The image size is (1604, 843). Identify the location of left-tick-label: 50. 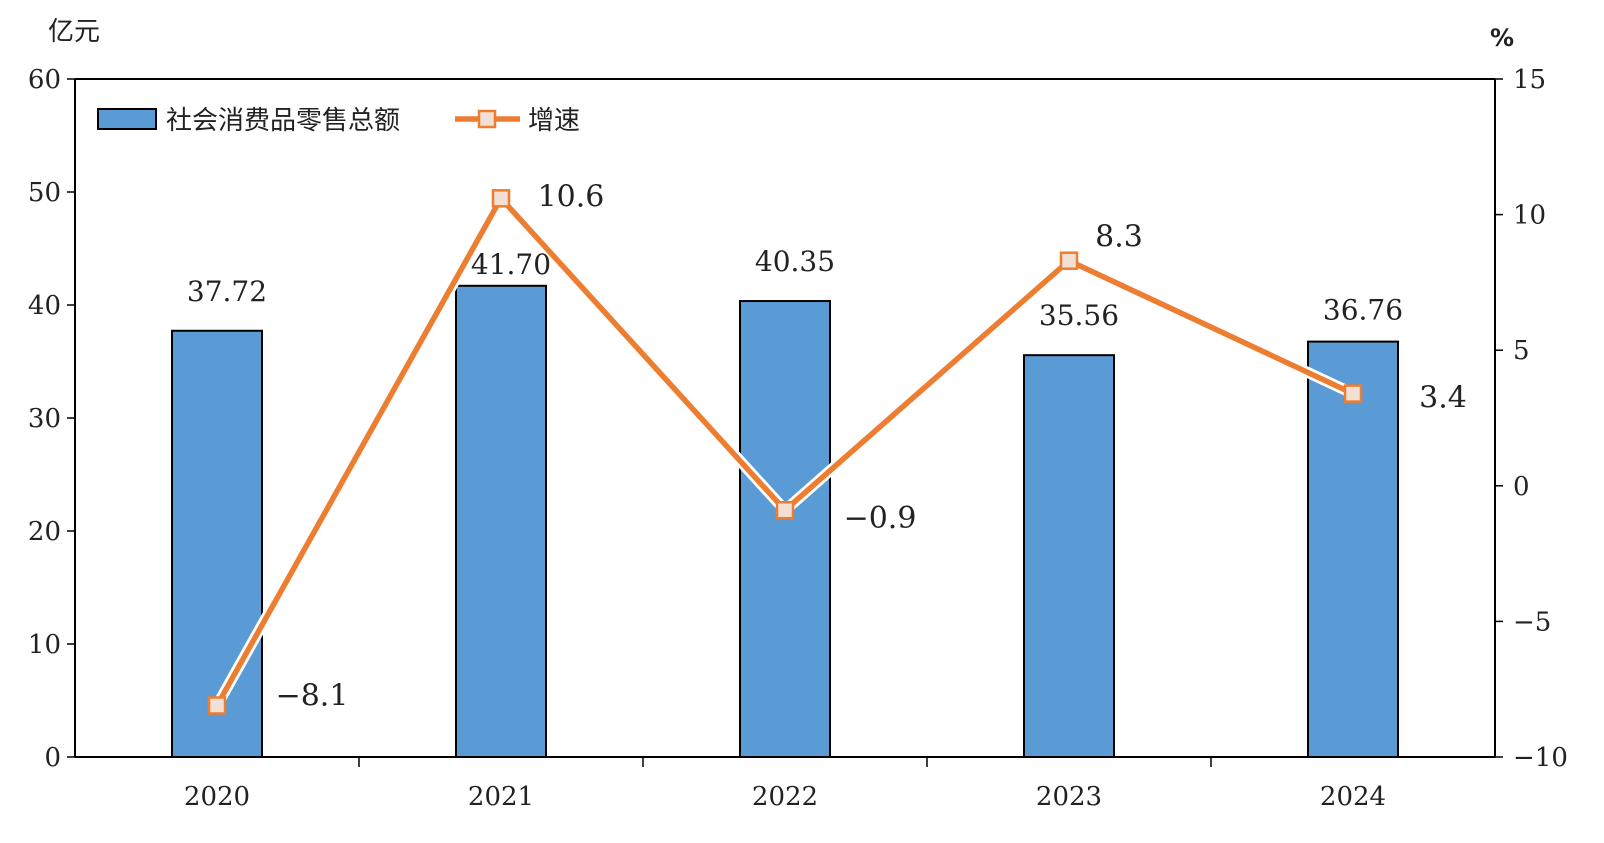
(44, 193).